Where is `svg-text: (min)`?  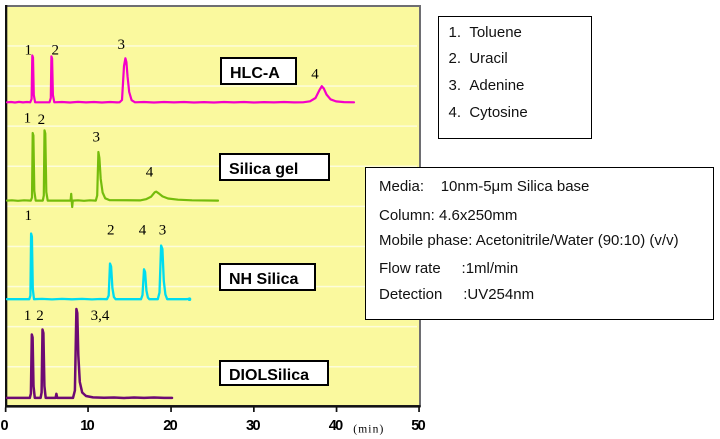 svg-text: (min) is located at coordinates (368, 430).